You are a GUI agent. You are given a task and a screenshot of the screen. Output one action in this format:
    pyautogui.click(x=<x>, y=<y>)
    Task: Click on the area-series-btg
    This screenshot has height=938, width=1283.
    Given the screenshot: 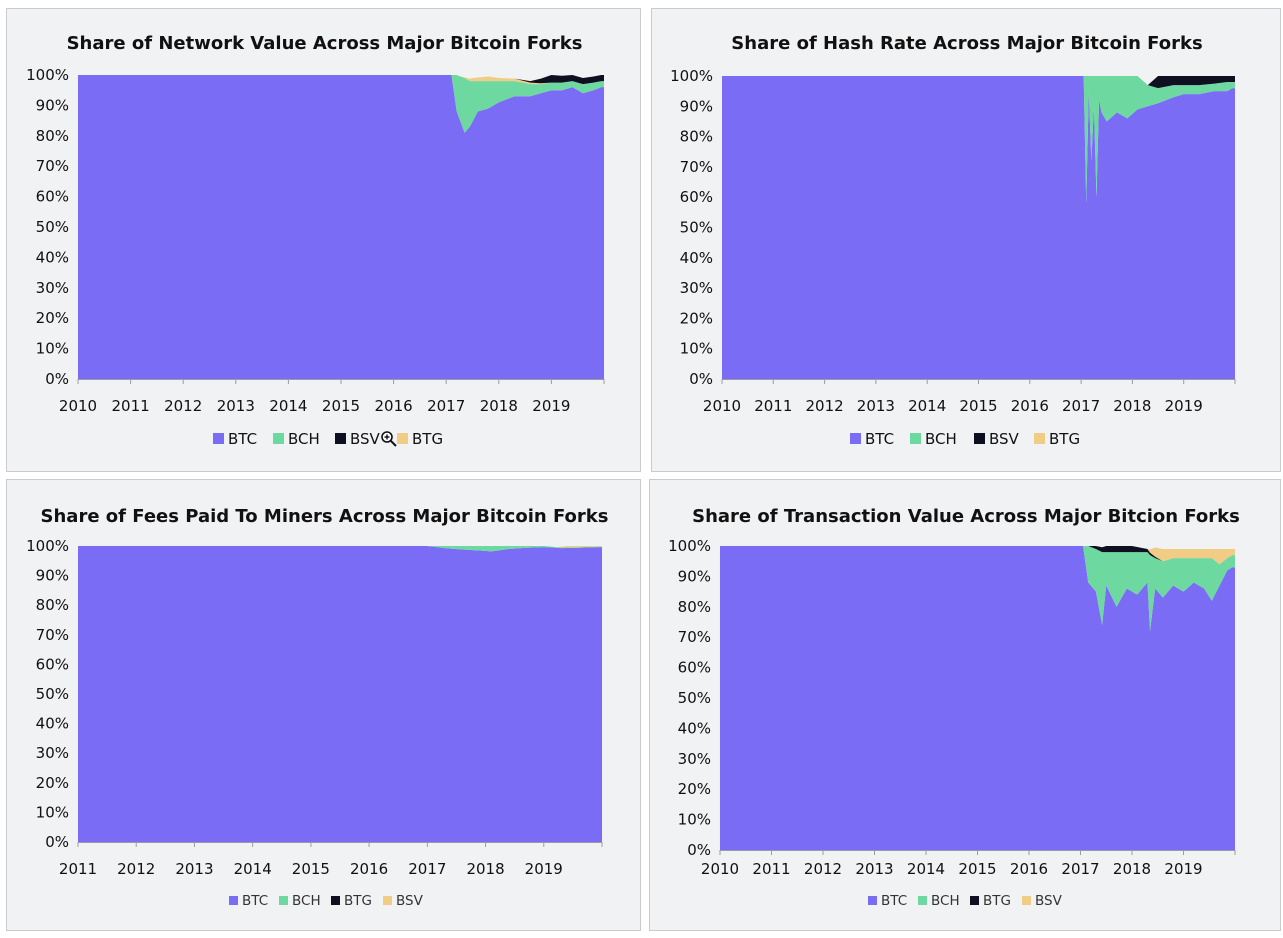 What is the action you would take?
    pyautogui.click(x=341, y=80)
    